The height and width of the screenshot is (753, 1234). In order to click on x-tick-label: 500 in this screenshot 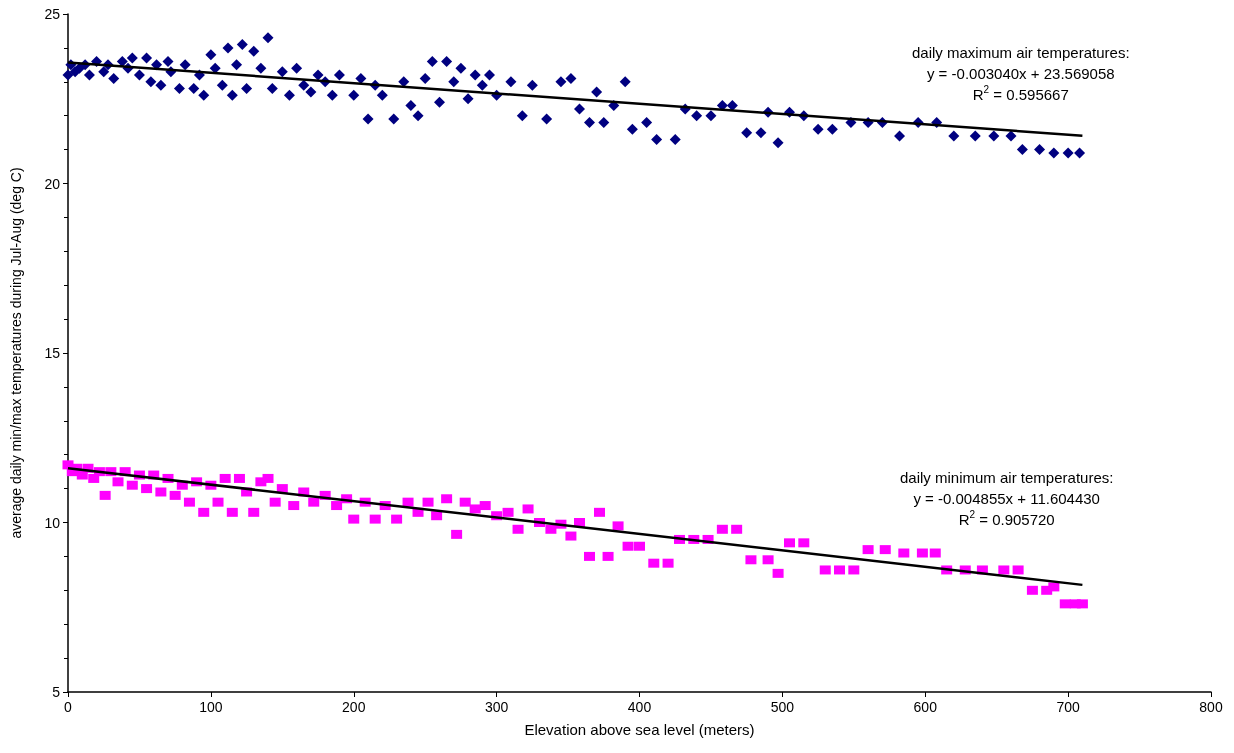, I will do `click(782, 707)`.